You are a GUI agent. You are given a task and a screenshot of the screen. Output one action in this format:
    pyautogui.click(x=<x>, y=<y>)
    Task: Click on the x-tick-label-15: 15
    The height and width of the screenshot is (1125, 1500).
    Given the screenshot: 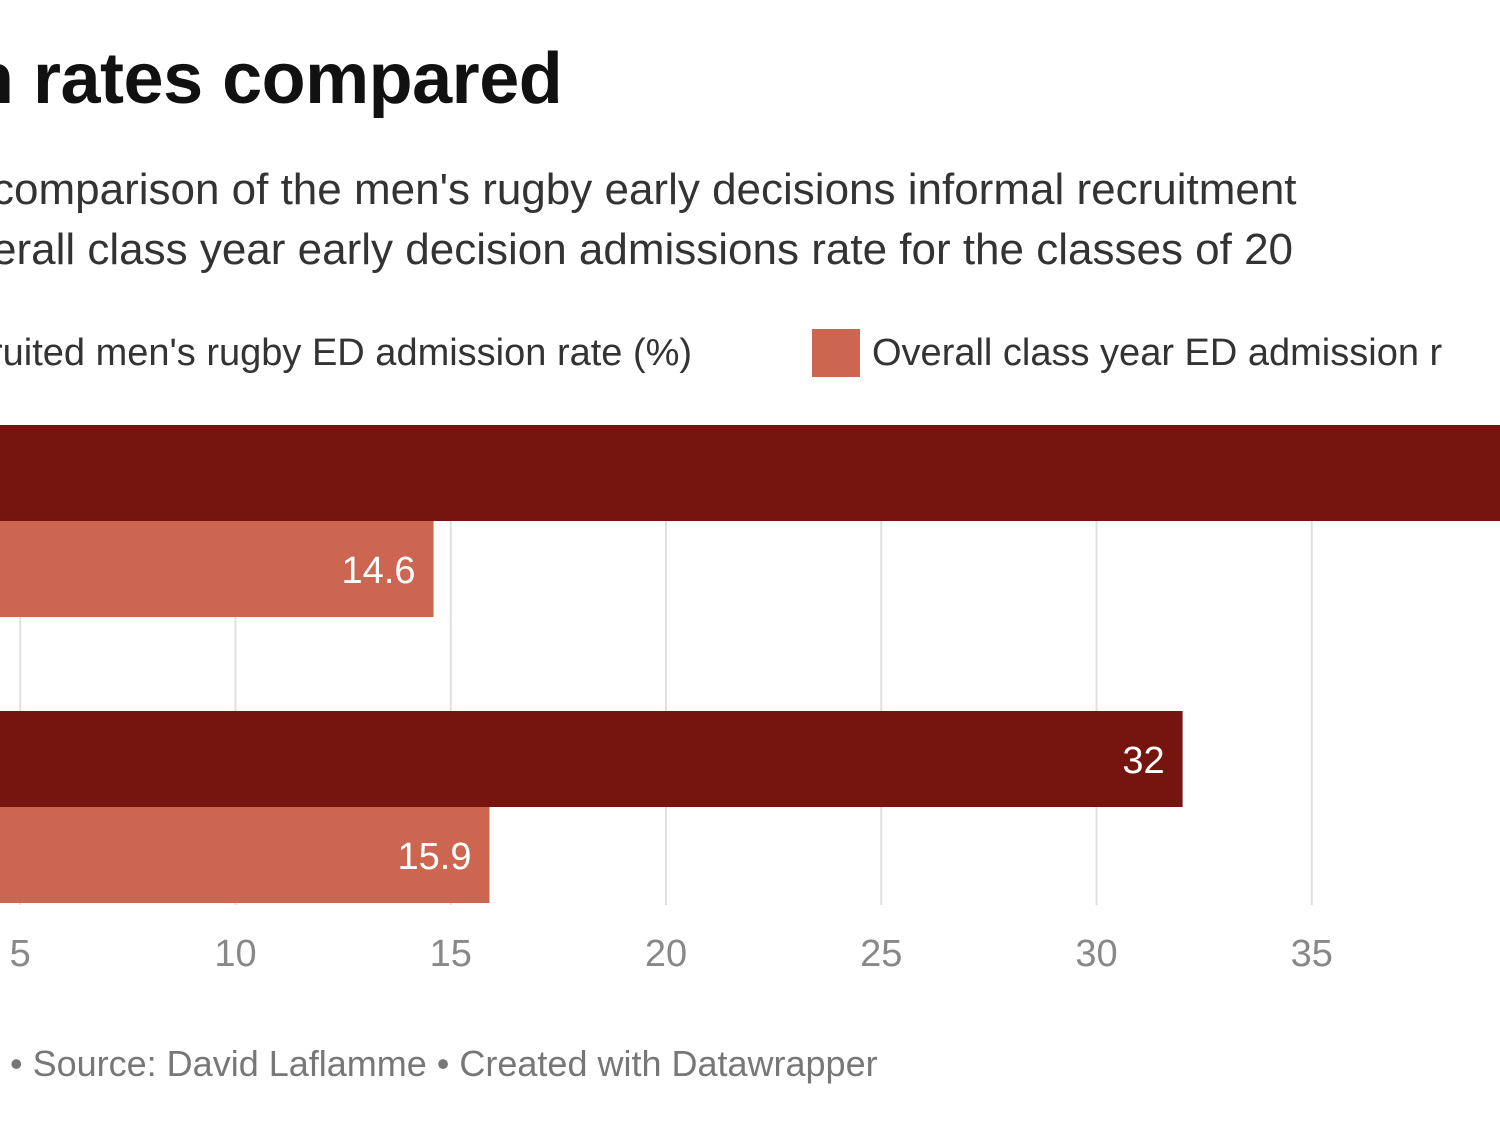 What is the action you would take?
    pyautogui.click(x=451, y=954)
    